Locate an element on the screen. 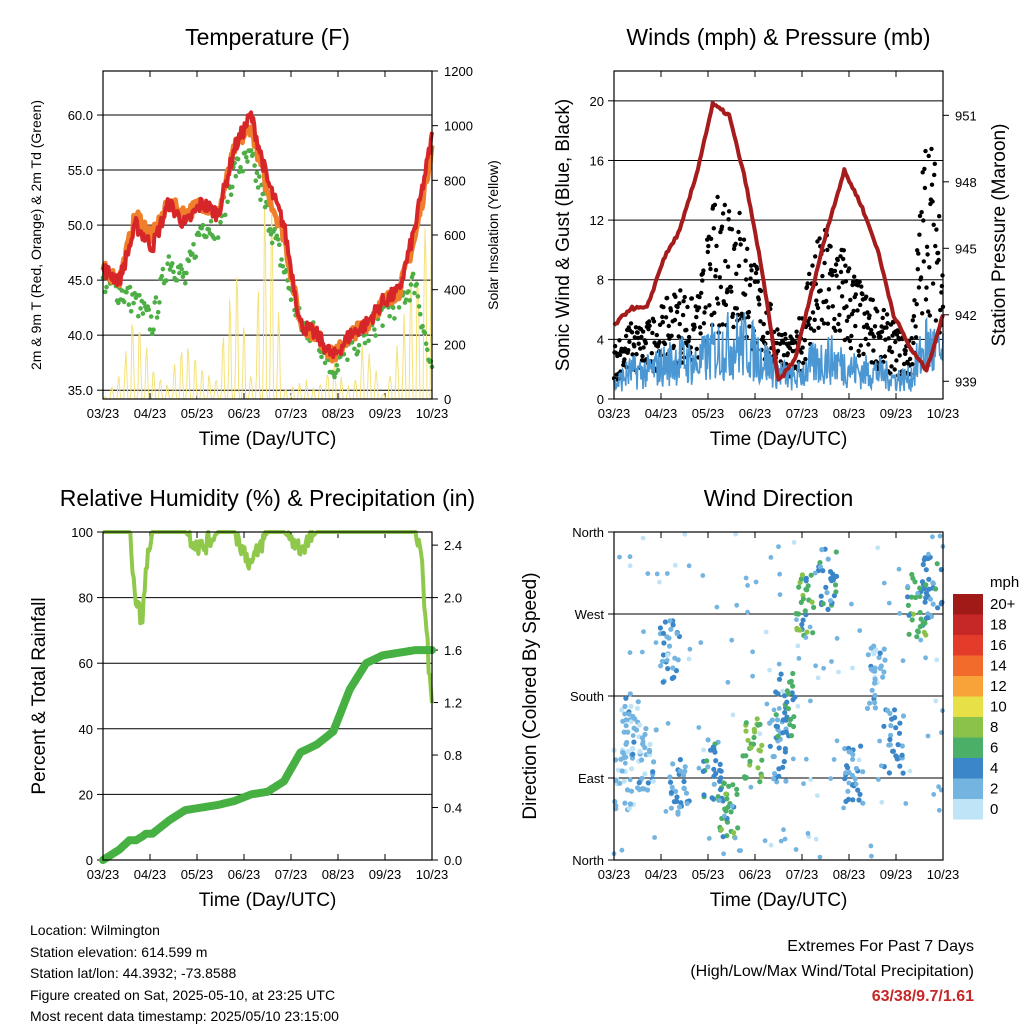 This screenshot has height=1028, width=1024. temperature-xtick-label: 09/23 is located at coordinates (385, 413).